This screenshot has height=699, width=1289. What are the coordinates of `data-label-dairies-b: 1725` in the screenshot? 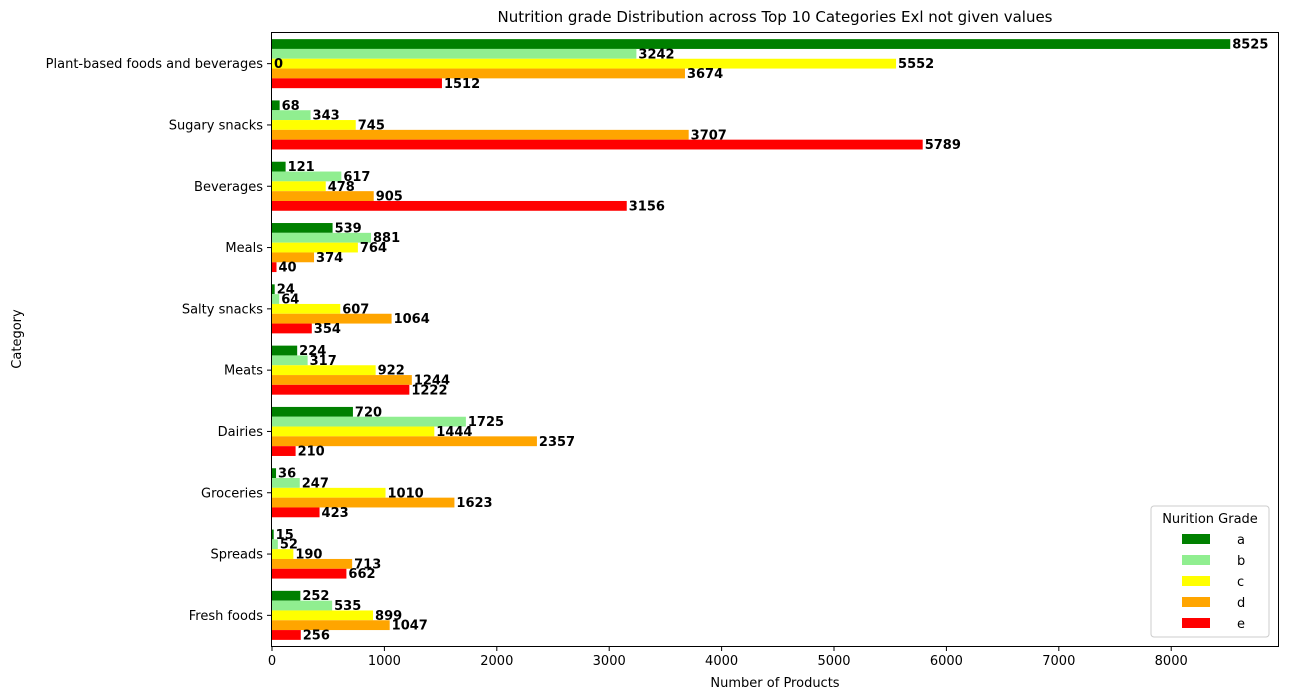 It's located at (486, 422).